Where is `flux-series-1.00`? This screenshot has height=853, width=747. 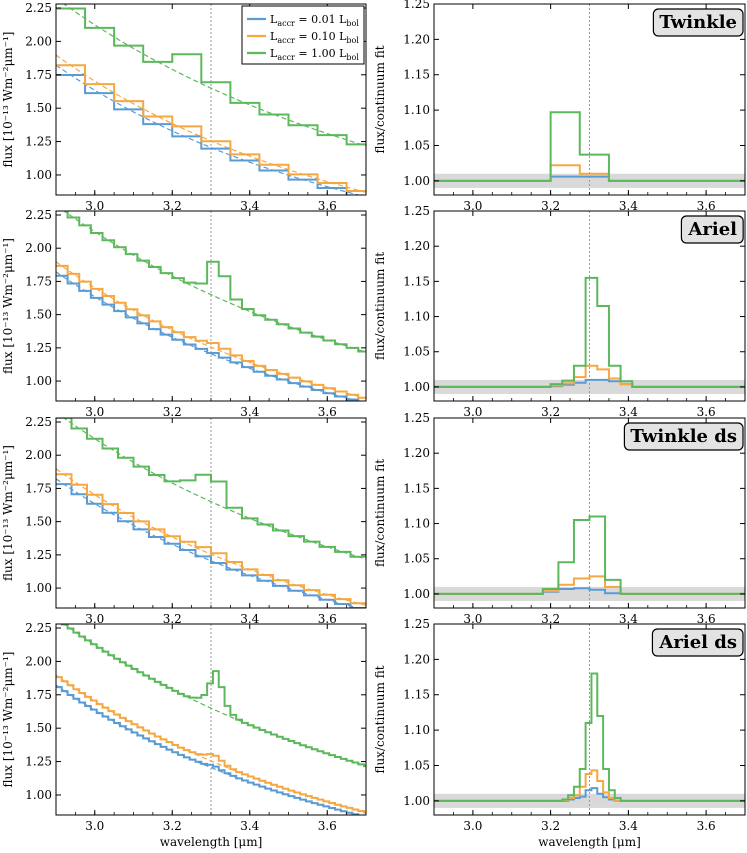 flux-series-1.00 is located at coordinates (211, 488).